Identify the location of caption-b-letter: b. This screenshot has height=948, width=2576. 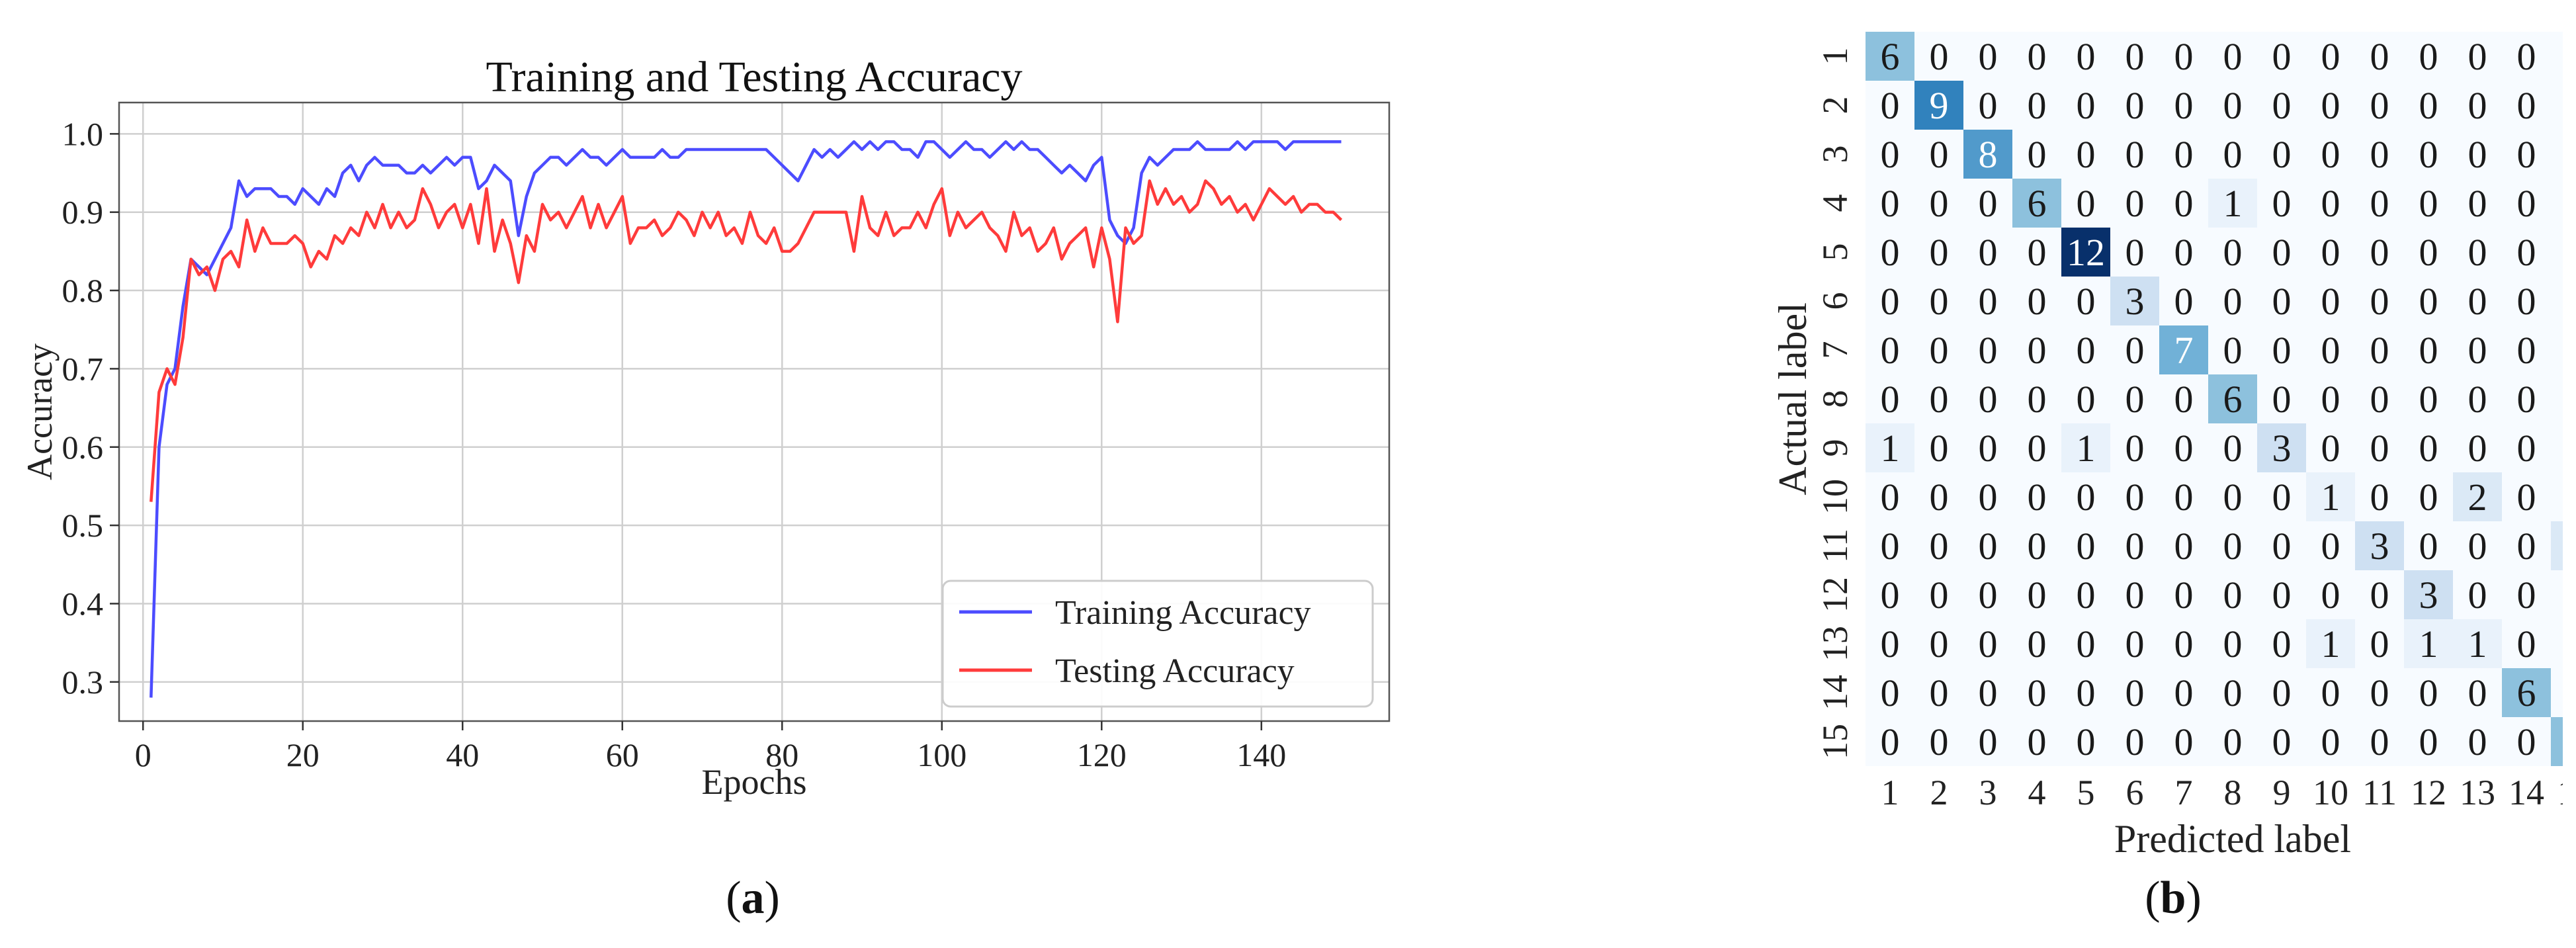
(2173, 898).